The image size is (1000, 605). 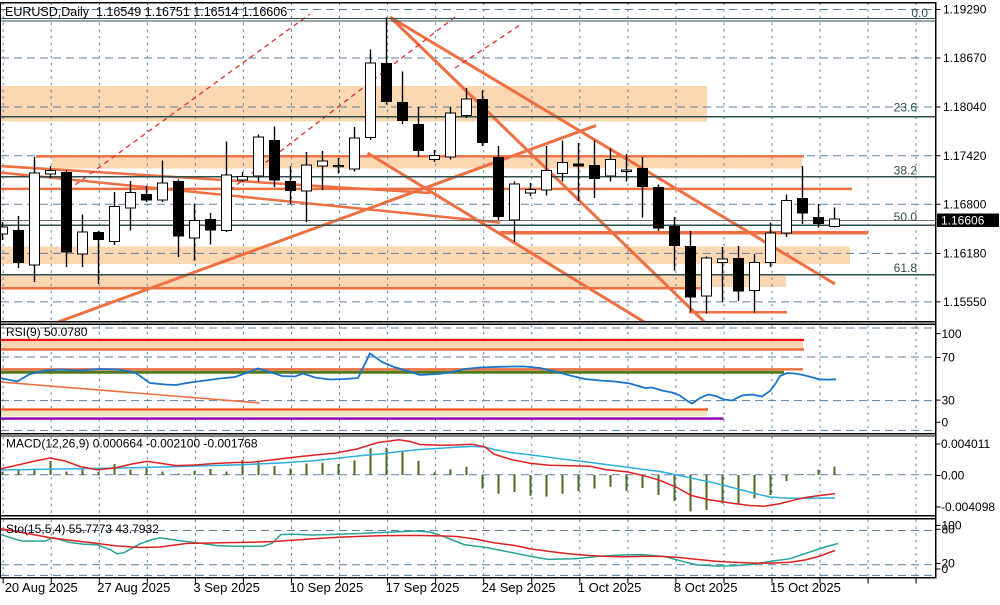 What do you see at coordinates (965, 107) in the screenshot?
I see `svg-text: 1.18040` at bounding box center [965, 107].